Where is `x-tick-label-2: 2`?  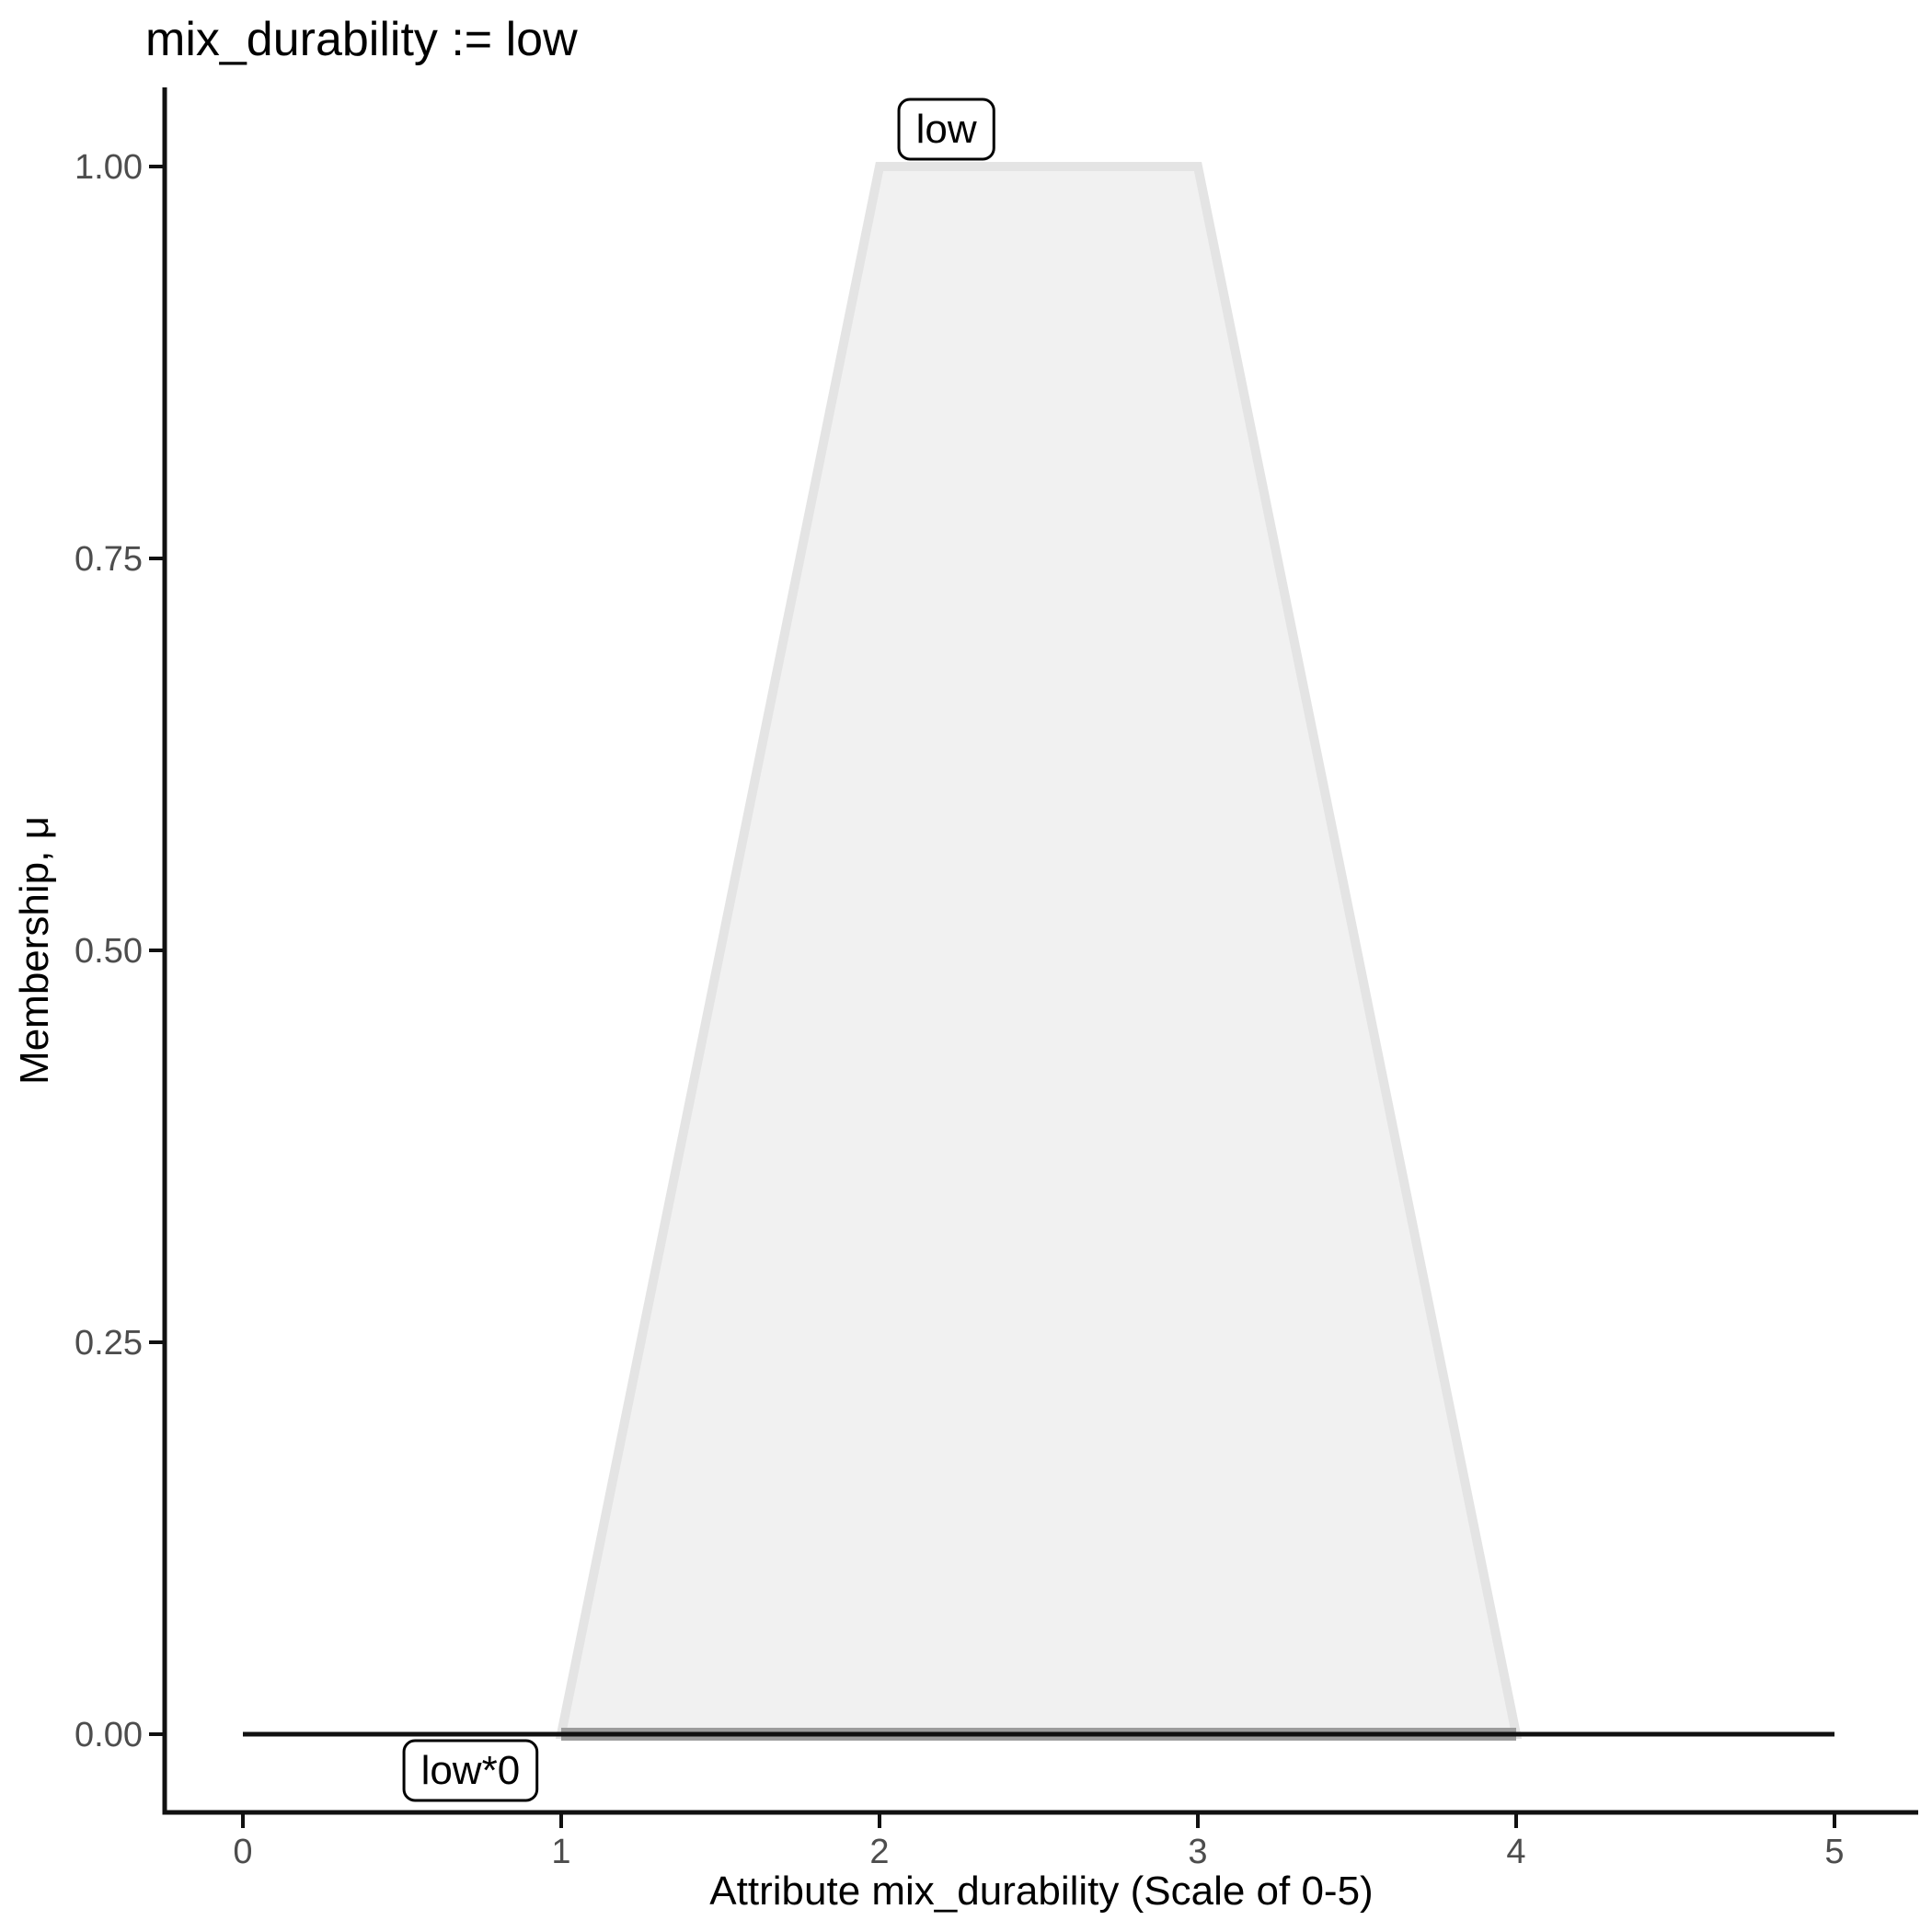
x-tick-label-2: 2 is located at coordinates (879, 1852).